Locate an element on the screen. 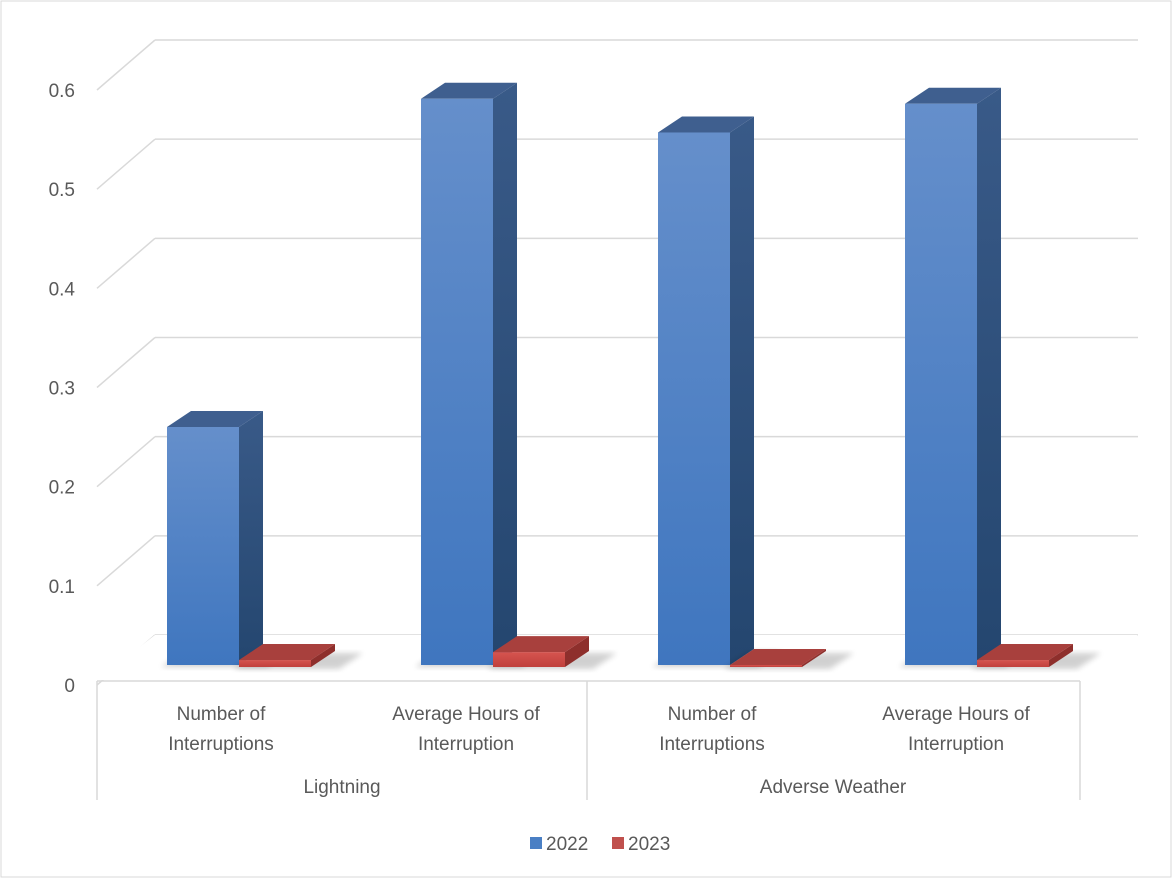 This screenshot has width=1172, height=878. legend-label: 2023 is located at coordinates (649, 844).